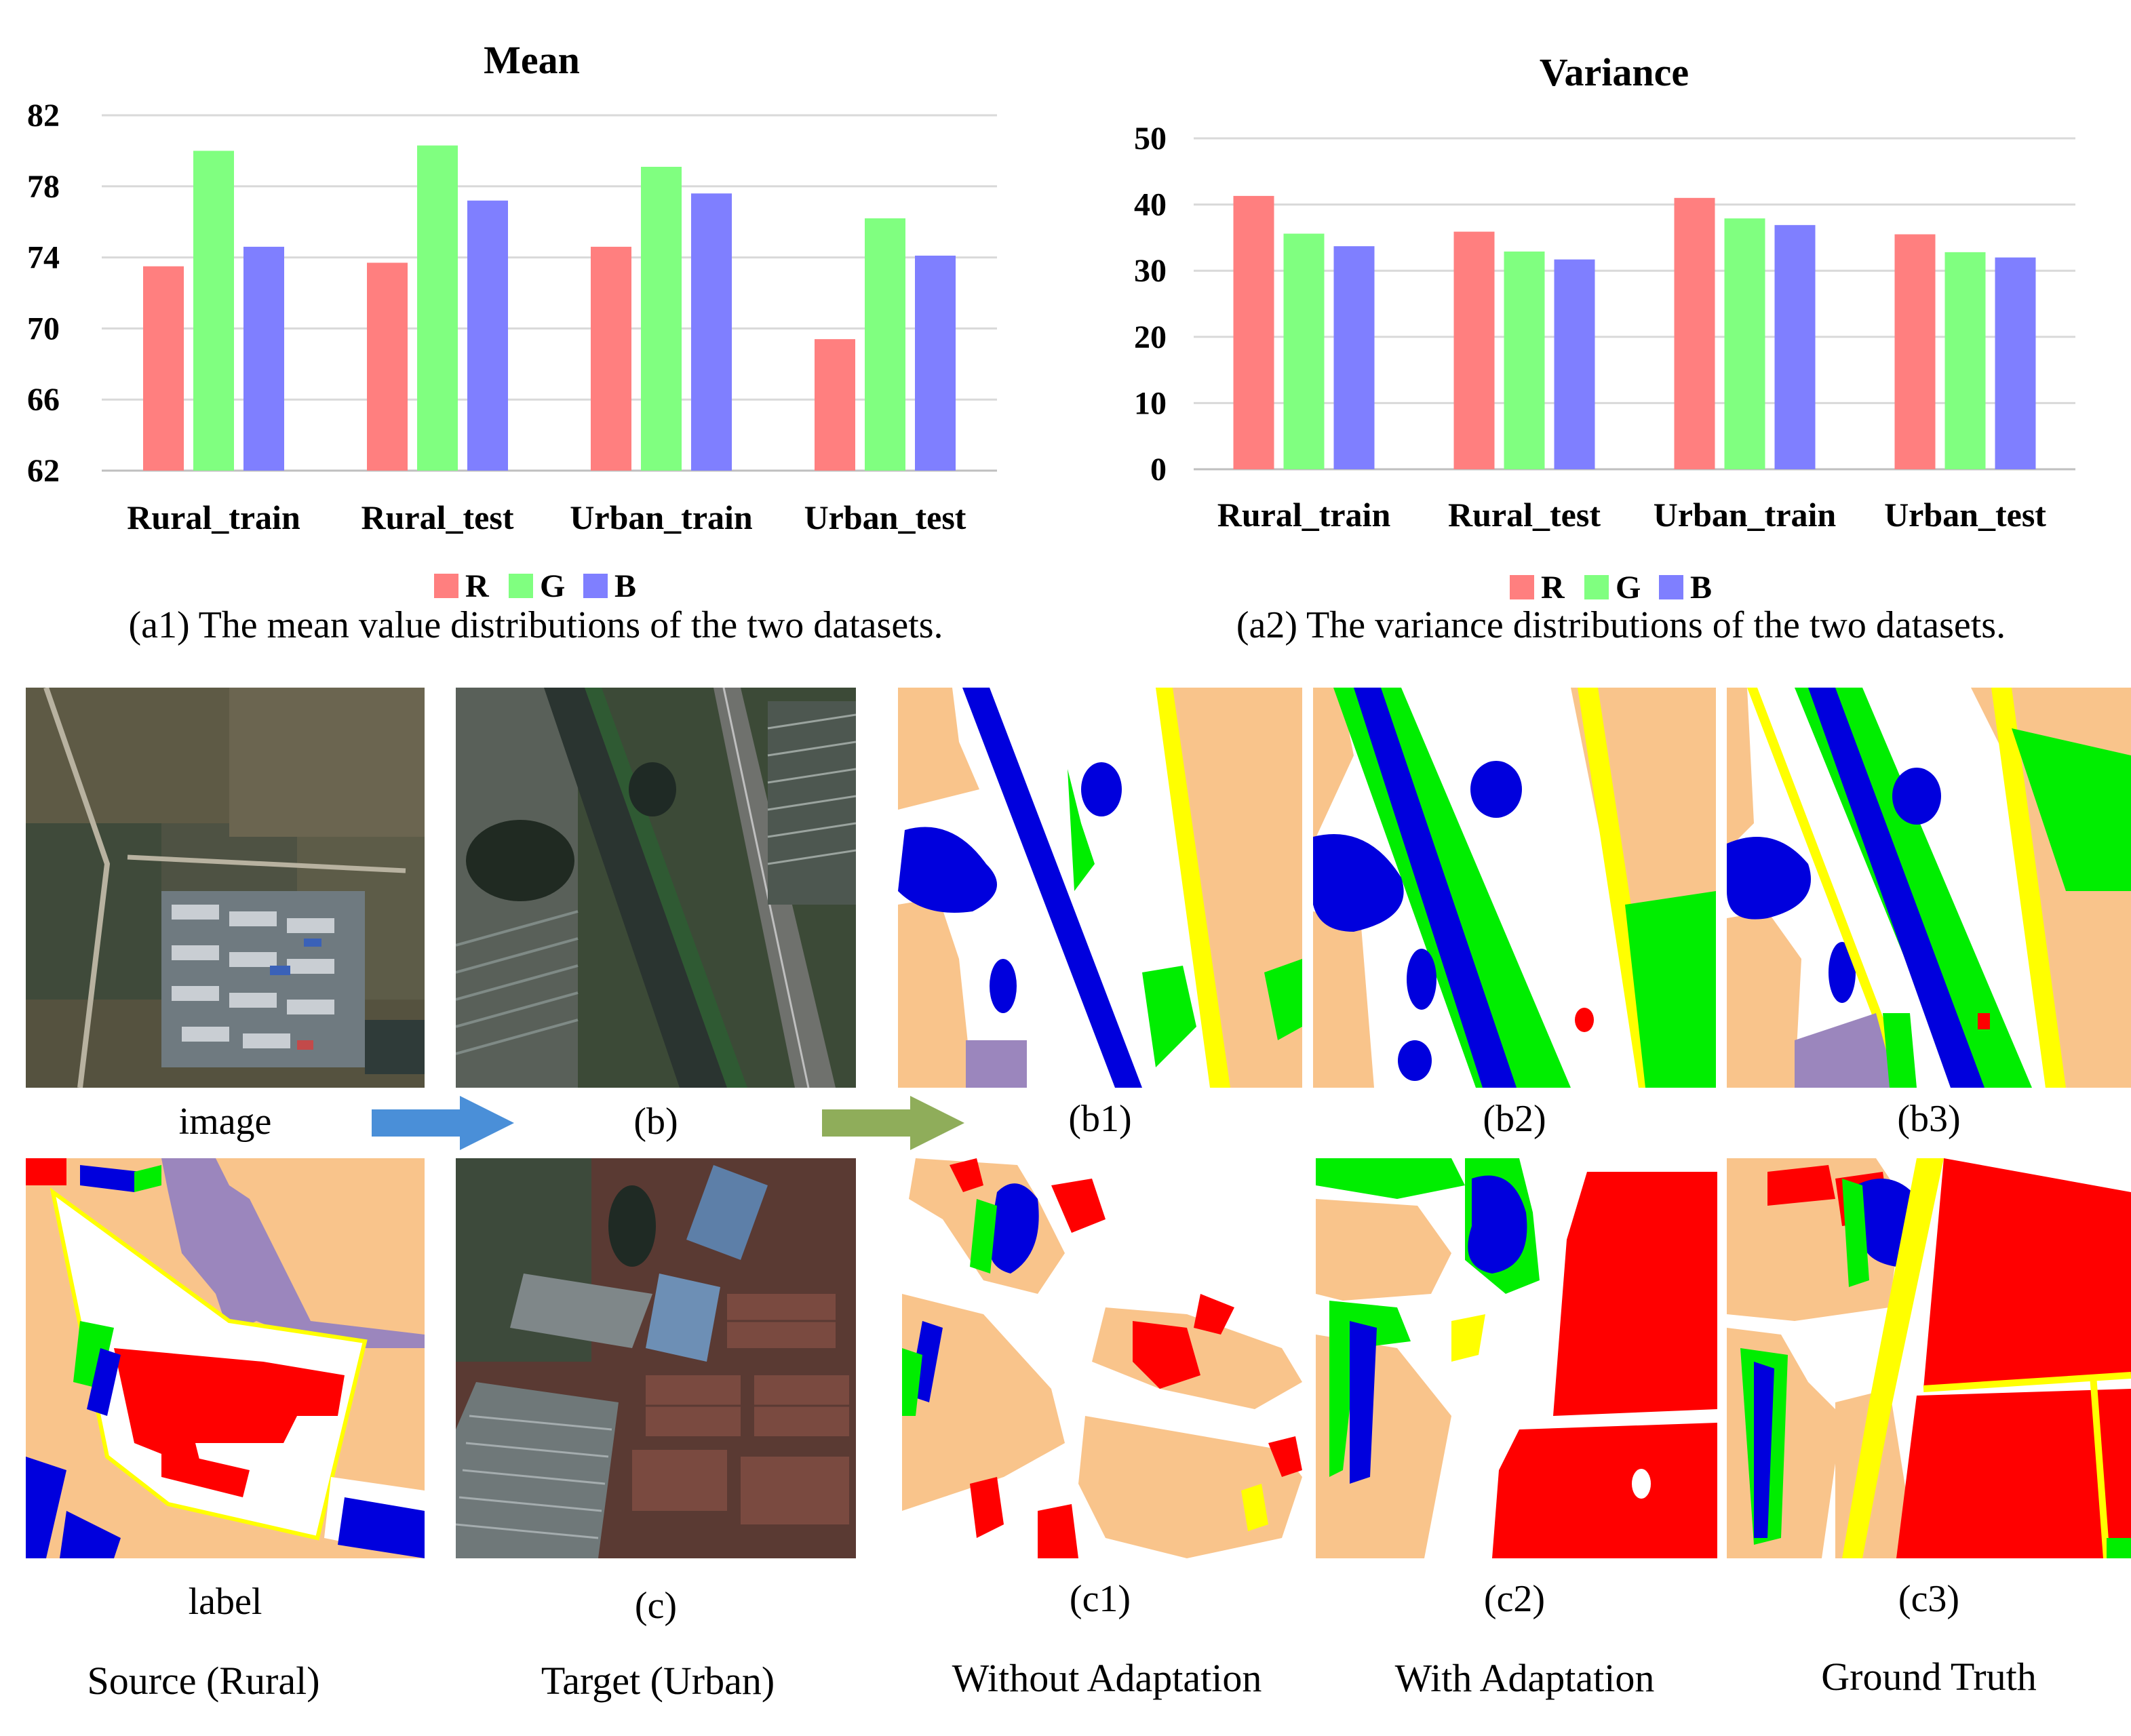 This screenshot has width=2131, height=1736. Describe the element at coordinates (1514, 888) in the screenshot. I see `prediction-b2-tile` at that location.